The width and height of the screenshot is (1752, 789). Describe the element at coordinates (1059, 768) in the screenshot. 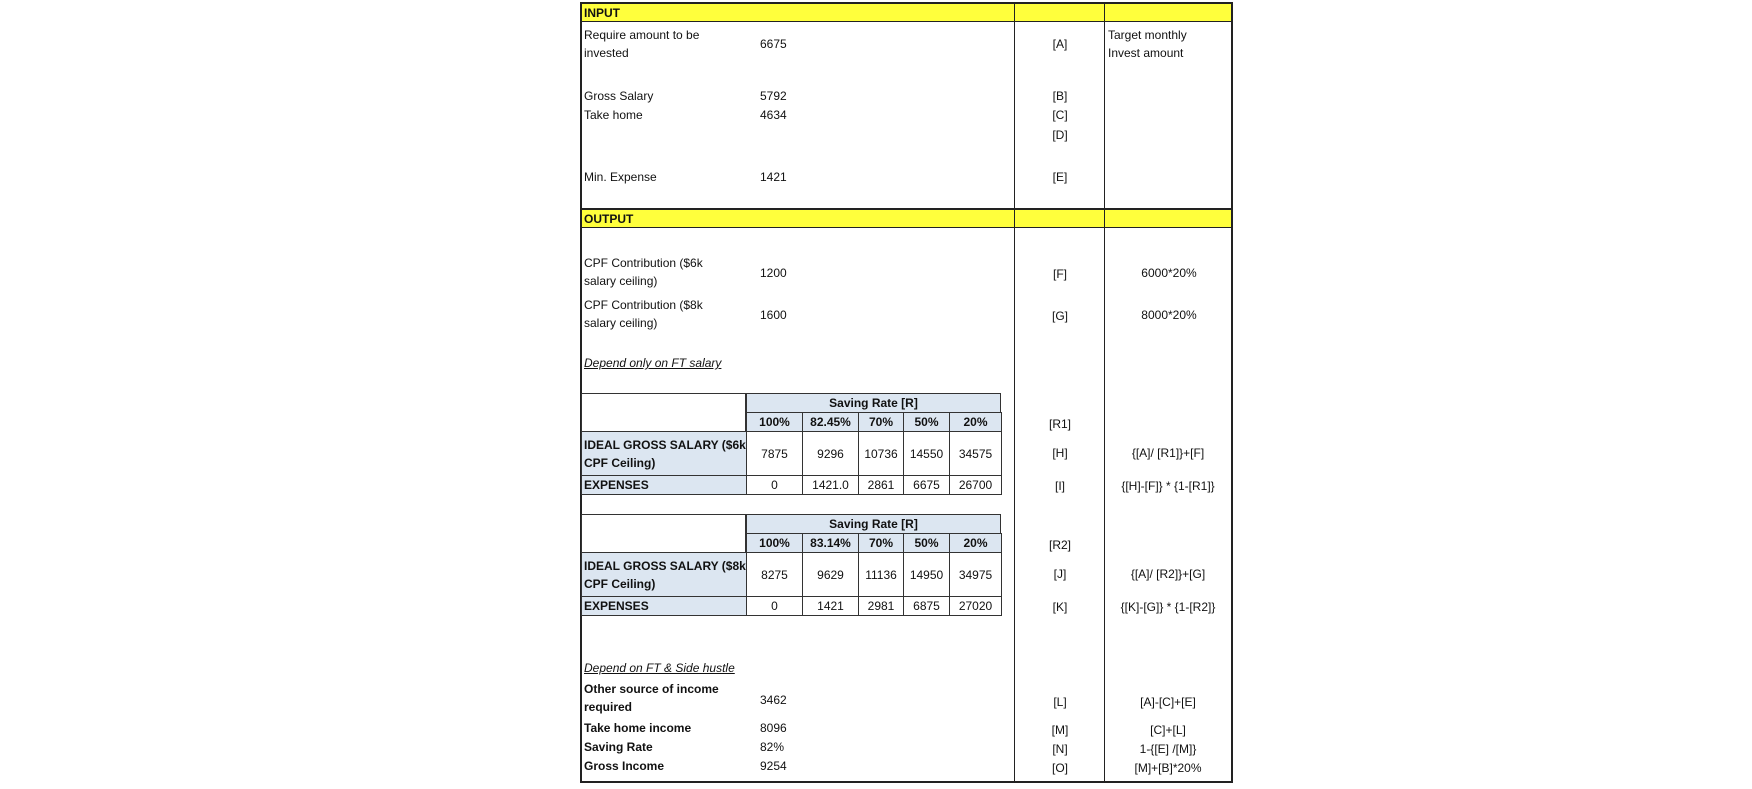

I see `side-ref: [O]` at that location.